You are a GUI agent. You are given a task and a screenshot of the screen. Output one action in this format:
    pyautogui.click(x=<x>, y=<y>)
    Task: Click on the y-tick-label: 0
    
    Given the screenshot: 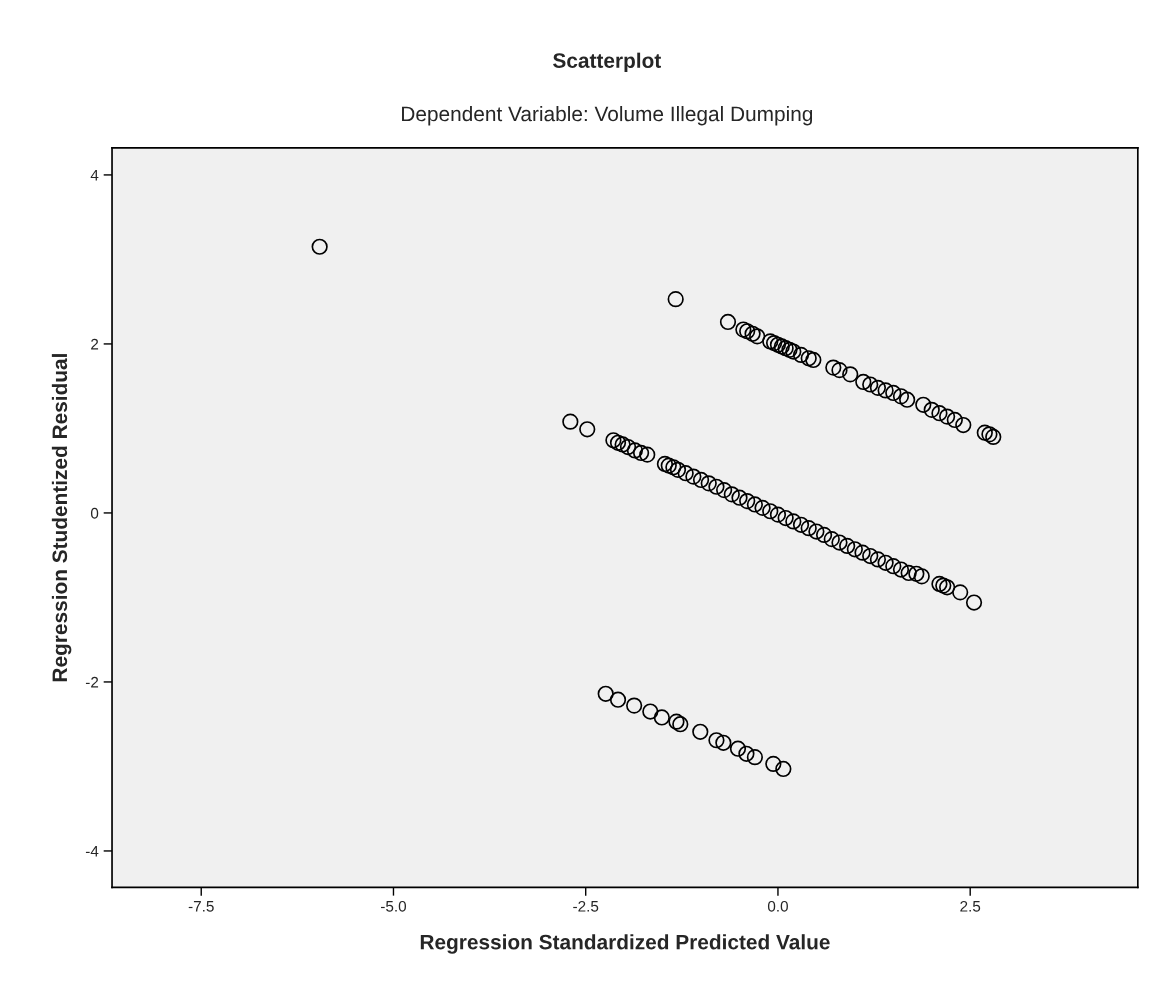 What is the action you would take?
    pyautogui.click(x=94, y=513)
    